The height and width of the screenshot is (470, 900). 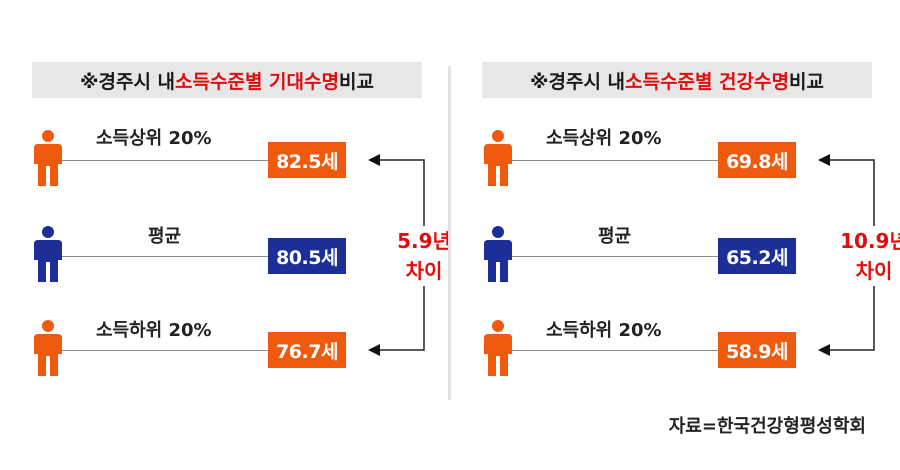 What do you see at coordinates (767, 426) in the screenshot?
I see `source-note: 자료=한국건강형평성학회` at bounding box center [767, 426].